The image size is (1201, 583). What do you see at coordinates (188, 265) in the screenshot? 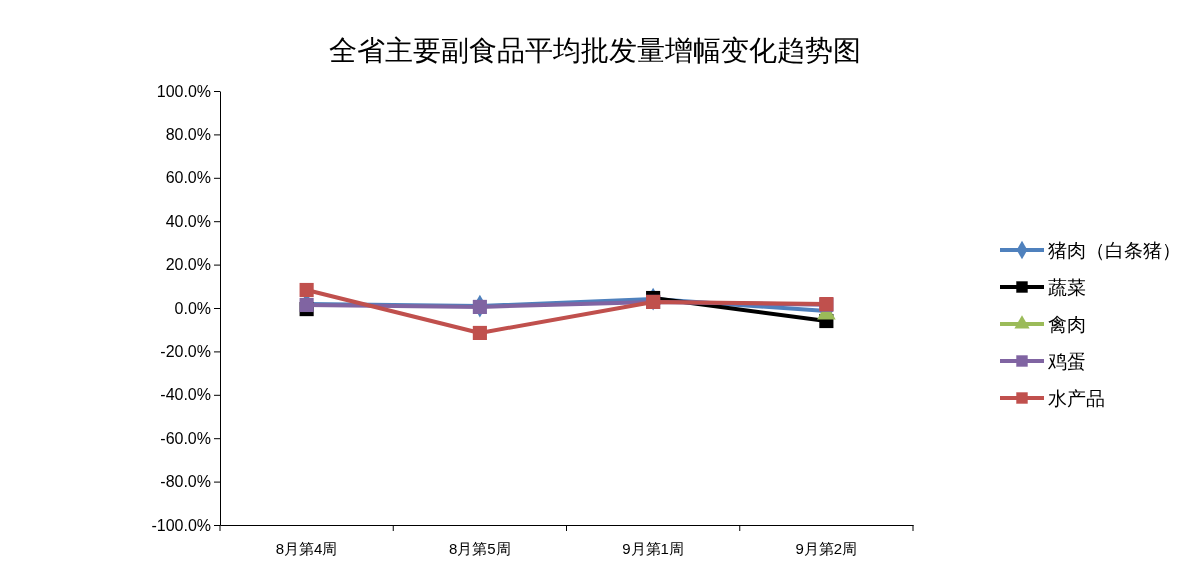
I see `y-tick-label: 20.0%` at bounding box center [188, 265].